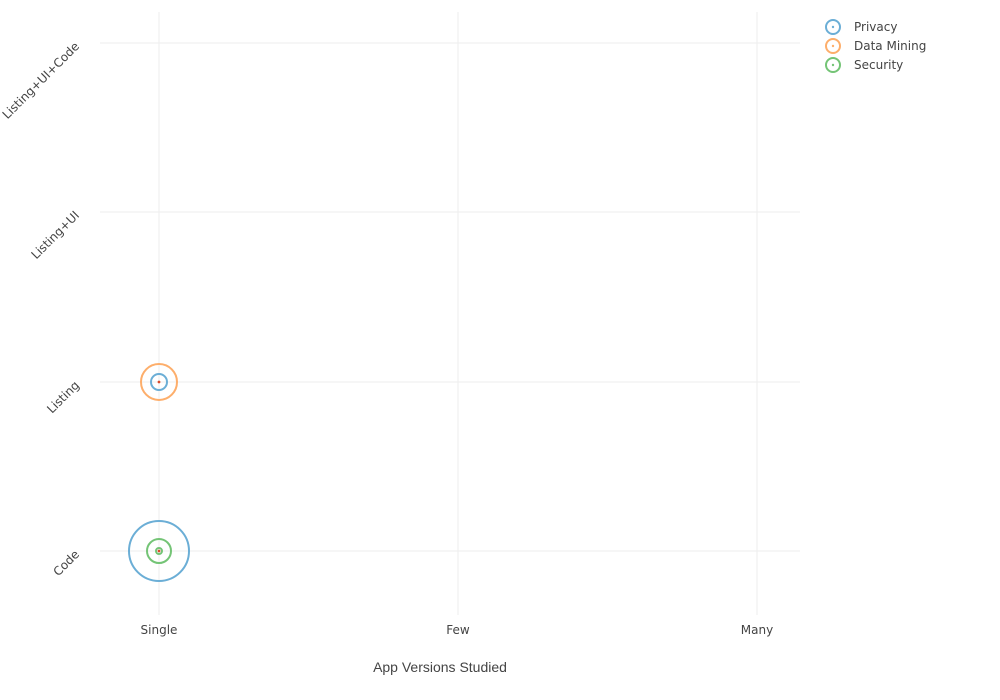 Image resolution: width=1000 pixels, height=700 pixels. Describe the element at coordinates (41, 80) in the screenshot. I see `y-tick-label: Listing+UI+Code` at that location.